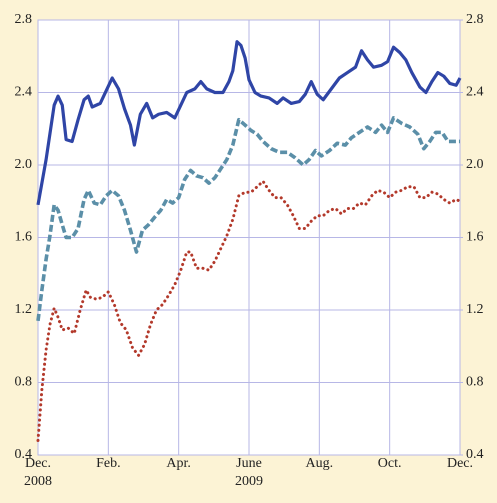 Image resolution: width=497 pixels, height=503 pixels. I want to click on y-tick-label: 0.4, so click(24, 454).